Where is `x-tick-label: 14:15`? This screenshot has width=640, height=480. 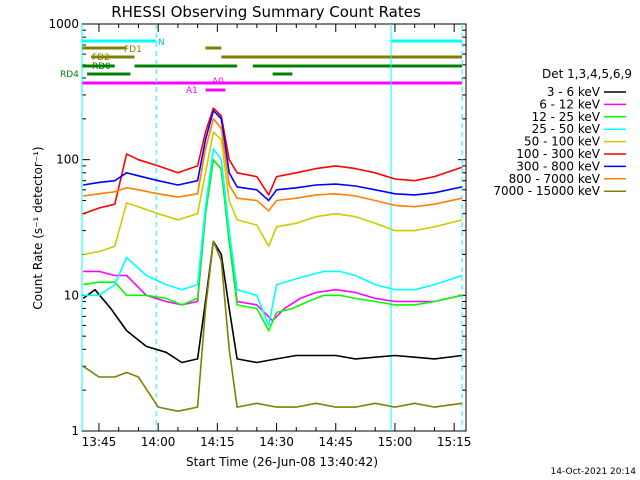 x-tick-label: 14:15 is located at coordinates (217, 442).